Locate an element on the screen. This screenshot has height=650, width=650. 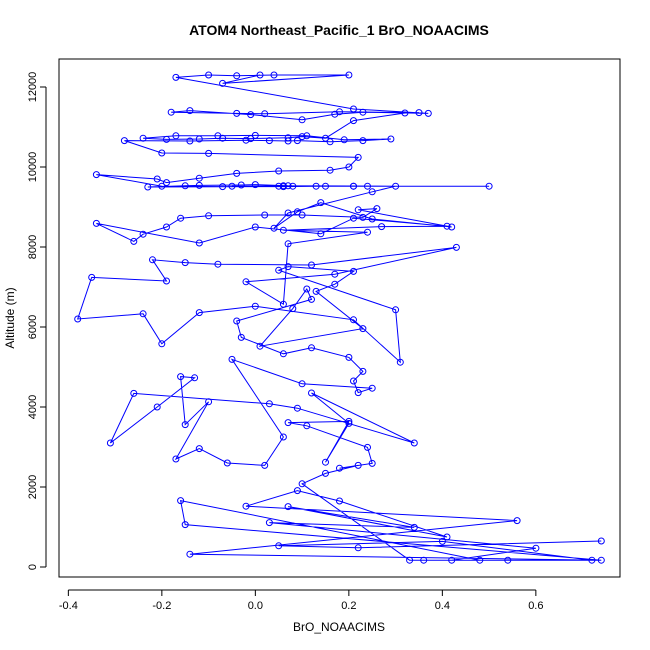
y-axis: 0 2000 4000 6000 8000 10000 12000 is located at coordinates (37, 321).